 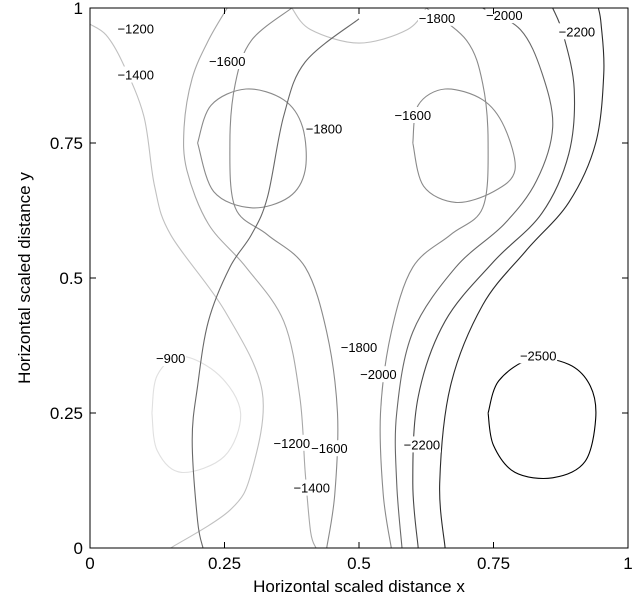 I want to click on y-axis-title: Horizontal scaled distance y, so click(x=24, y=278).